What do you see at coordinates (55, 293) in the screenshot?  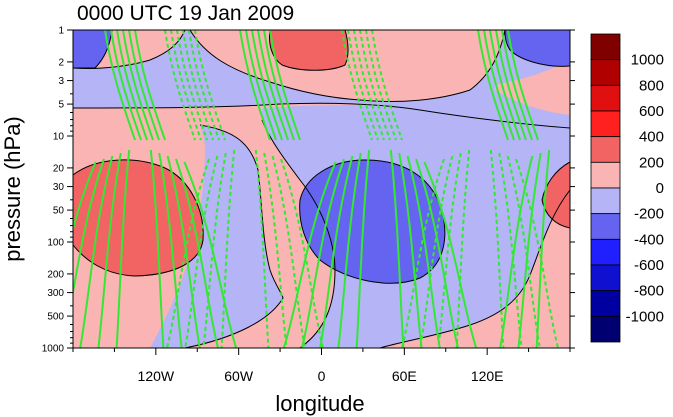 I see `y-tick-label: 300` at bounding box center [55, 293].